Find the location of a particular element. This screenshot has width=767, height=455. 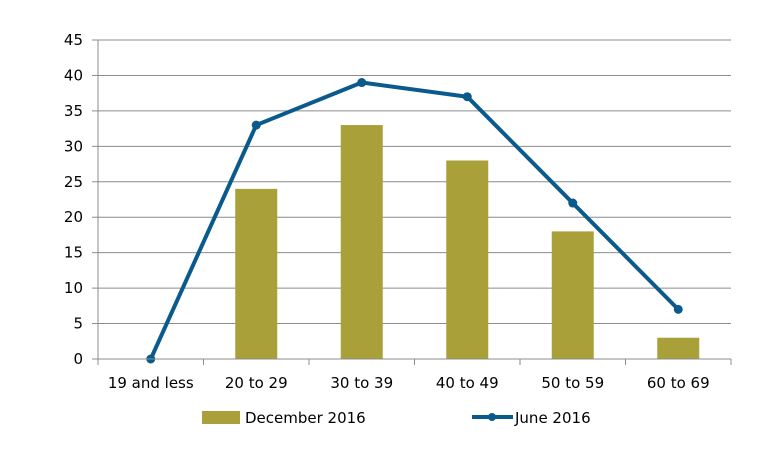

x-tick-label: 30 to 39 is located at coordinates (361, 383).